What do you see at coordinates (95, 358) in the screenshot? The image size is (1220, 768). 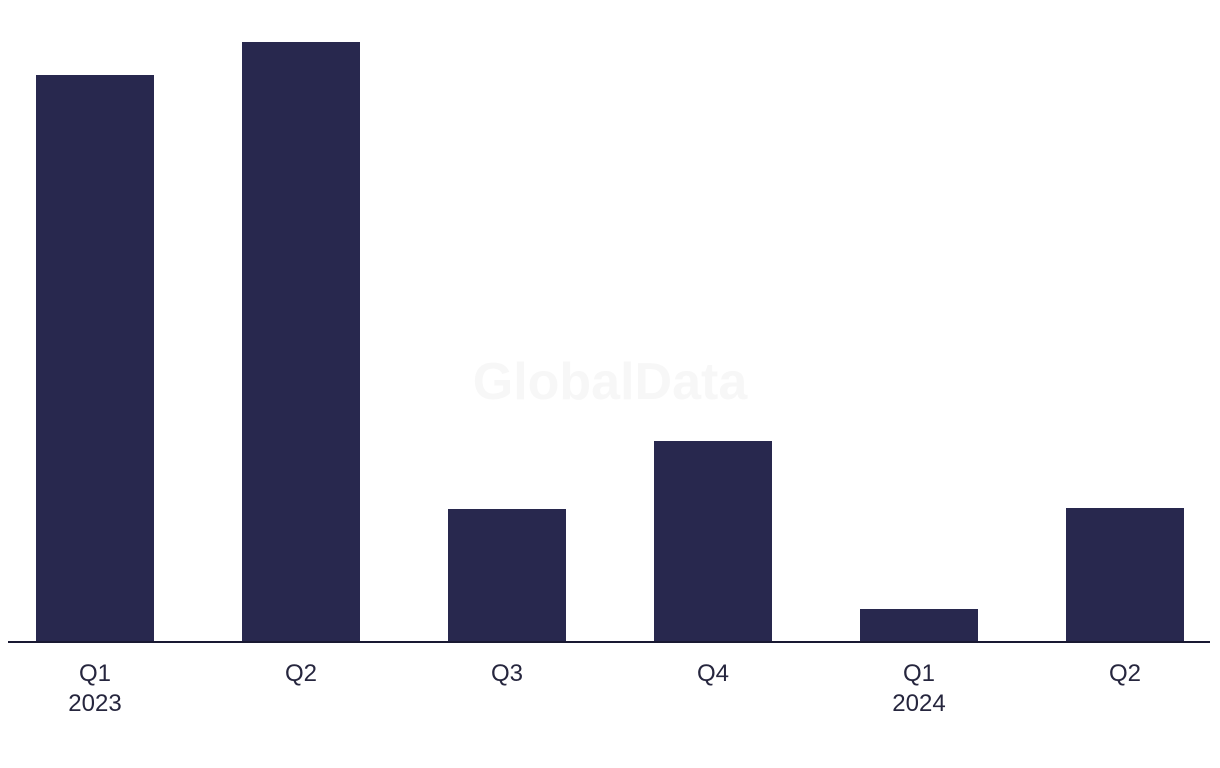 I see `bar-q1-2023` at bounding box center [95, 358].